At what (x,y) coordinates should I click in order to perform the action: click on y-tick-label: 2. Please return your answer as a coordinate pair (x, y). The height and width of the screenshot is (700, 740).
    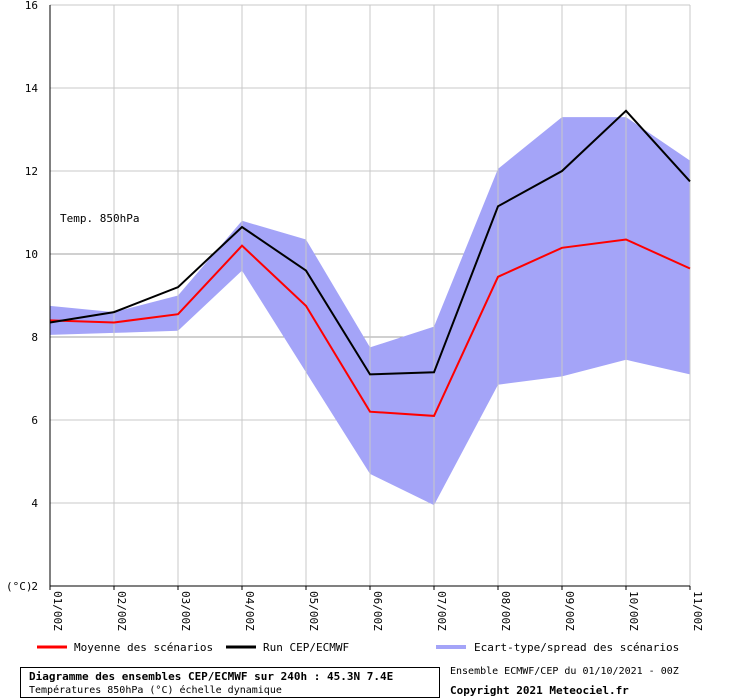
    Looking at the image, I should click on (34, 586).